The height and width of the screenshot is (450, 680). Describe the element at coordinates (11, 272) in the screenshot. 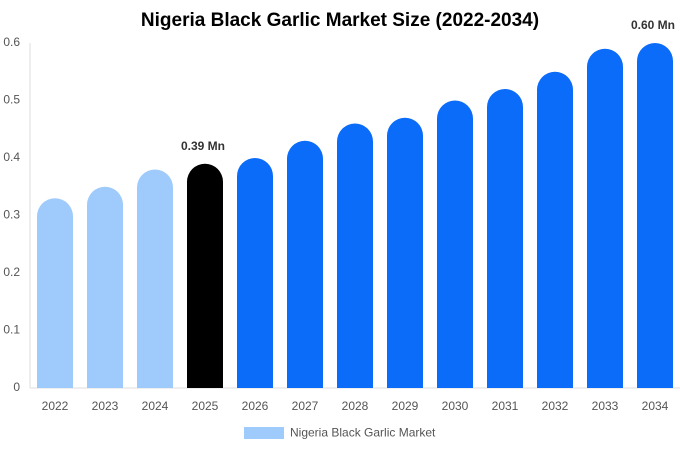

I see `y-tick-label: 0.2` at that location.